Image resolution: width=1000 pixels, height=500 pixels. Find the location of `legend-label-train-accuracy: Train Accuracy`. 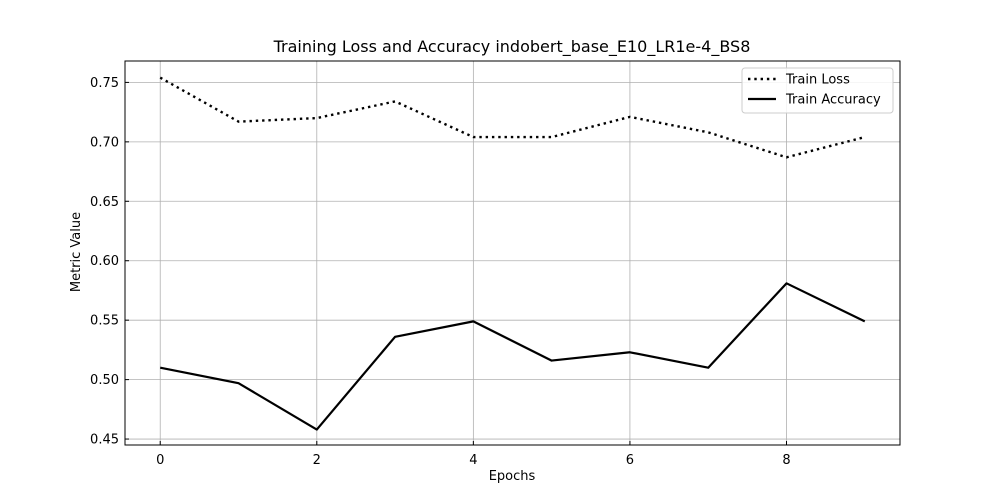

legend-label-train-accuracy: Train Accuracy is located at coordinates (833, 100).